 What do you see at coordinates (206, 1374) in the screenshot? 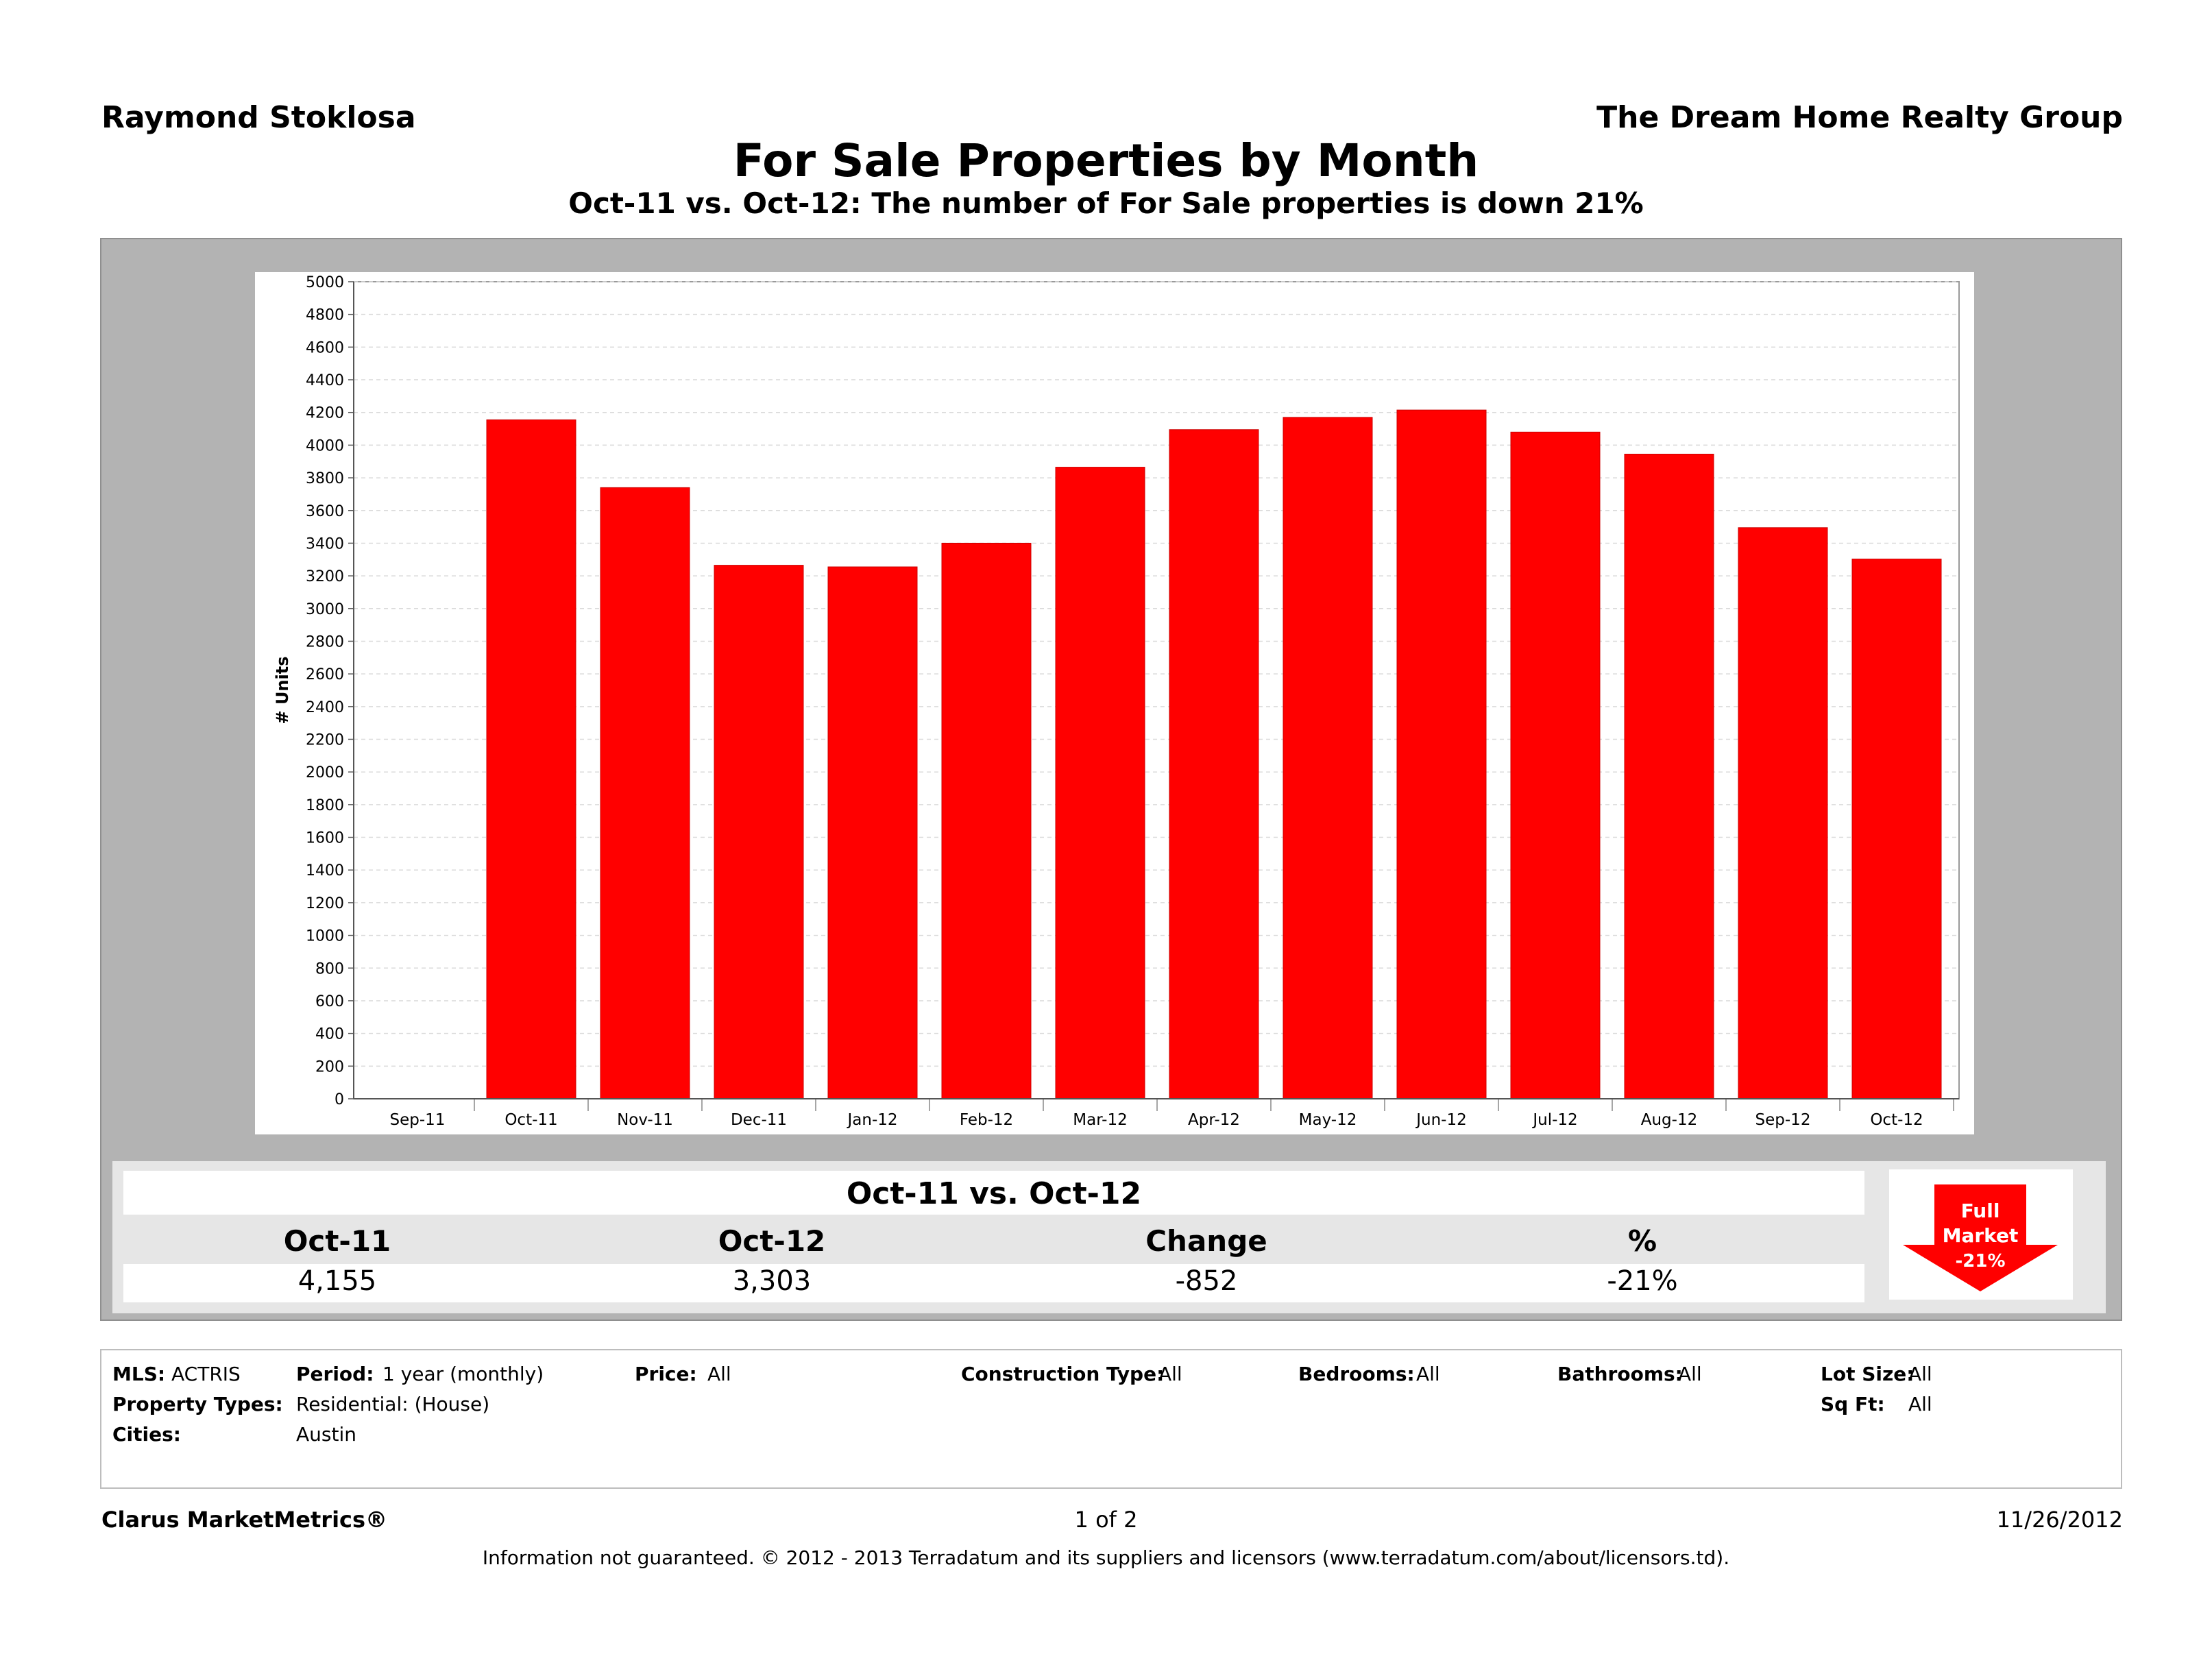
I see `mls-value: ACTRIS` at bounding box center [206, 1374].